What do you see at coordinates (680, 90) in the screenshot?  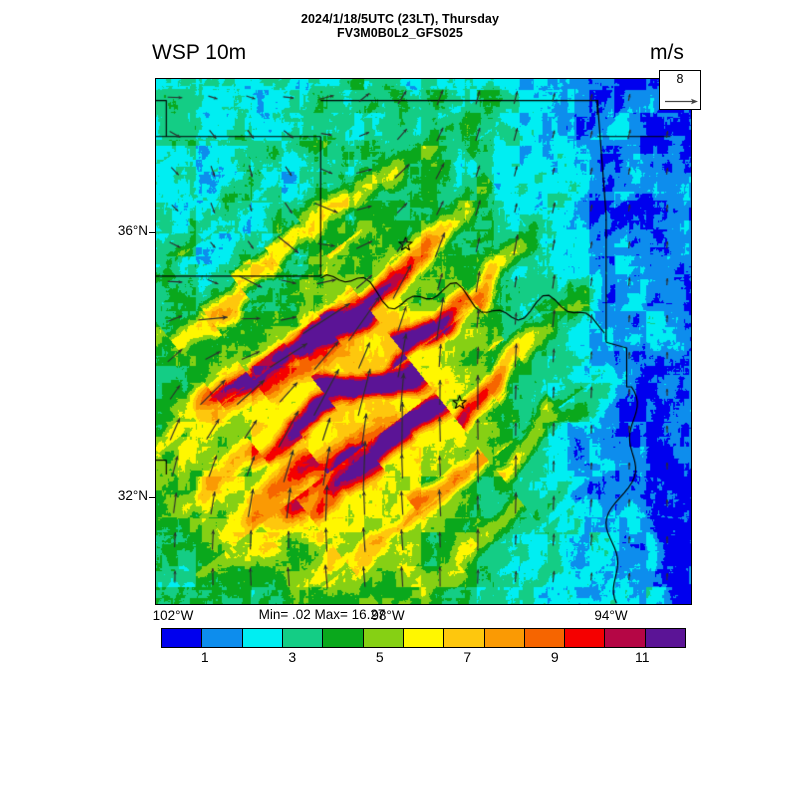 I see `reference-vector-key: 8` at bounding box center [680, 90].